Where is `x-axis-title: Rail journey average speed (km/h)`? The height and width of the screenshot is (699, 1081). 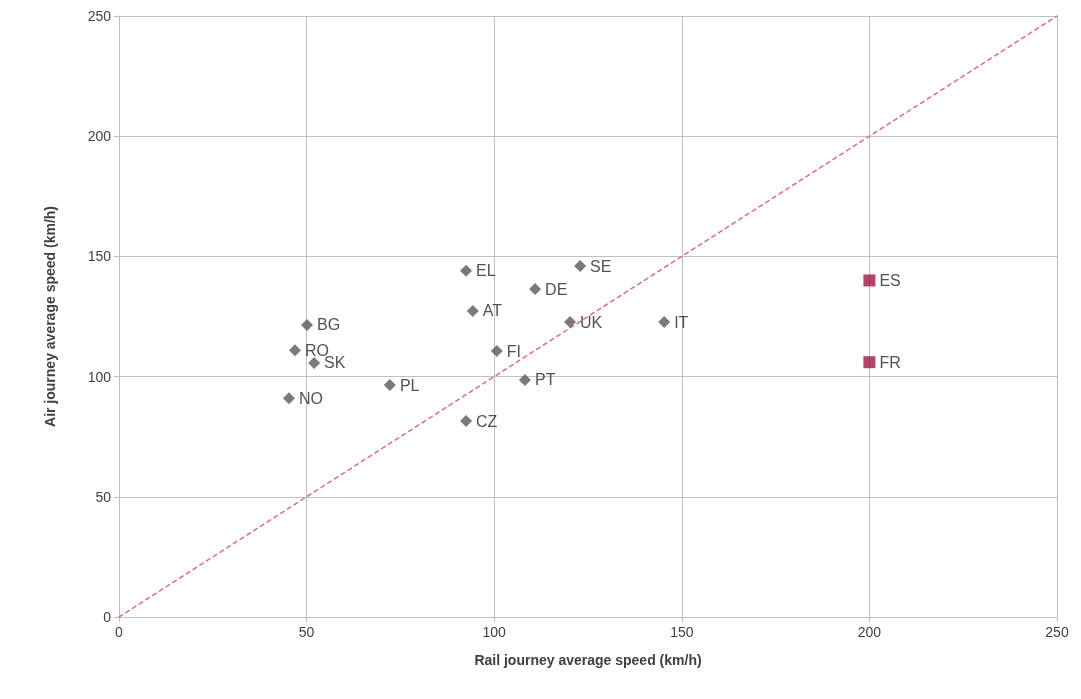
x-axis-title: Rail journey average speed (km/h) is located at coordinates (588, 660).